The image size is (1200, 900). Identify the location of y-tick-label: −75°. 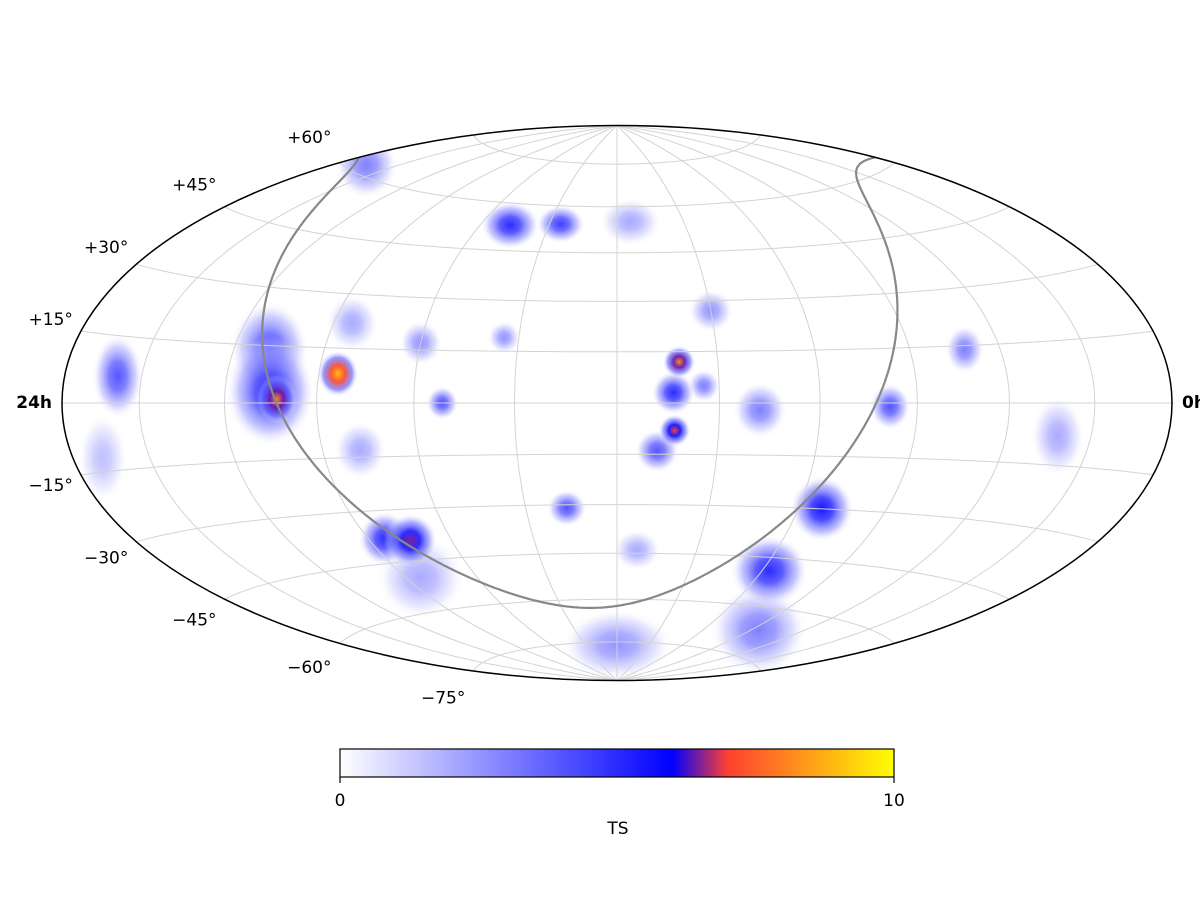
(443, 698).